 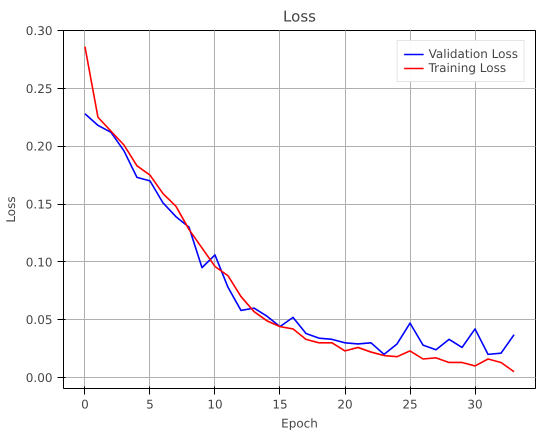 I want to click on y-axis-title: Loss, so click(x=11, y=209).